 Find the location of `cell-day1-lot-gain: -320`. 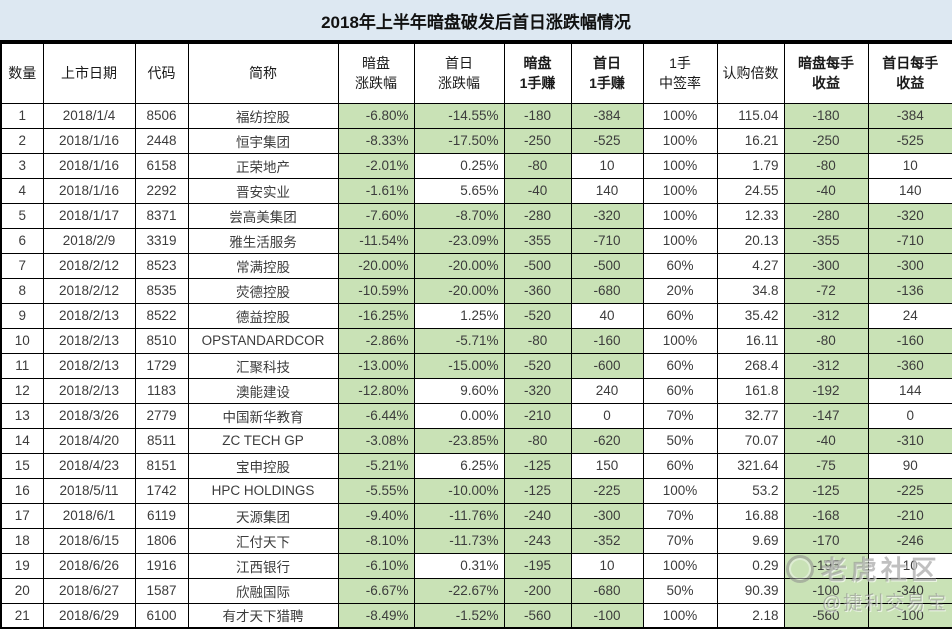

cell-day1-lot-gain: -320 is located at coordinates (607, 215).